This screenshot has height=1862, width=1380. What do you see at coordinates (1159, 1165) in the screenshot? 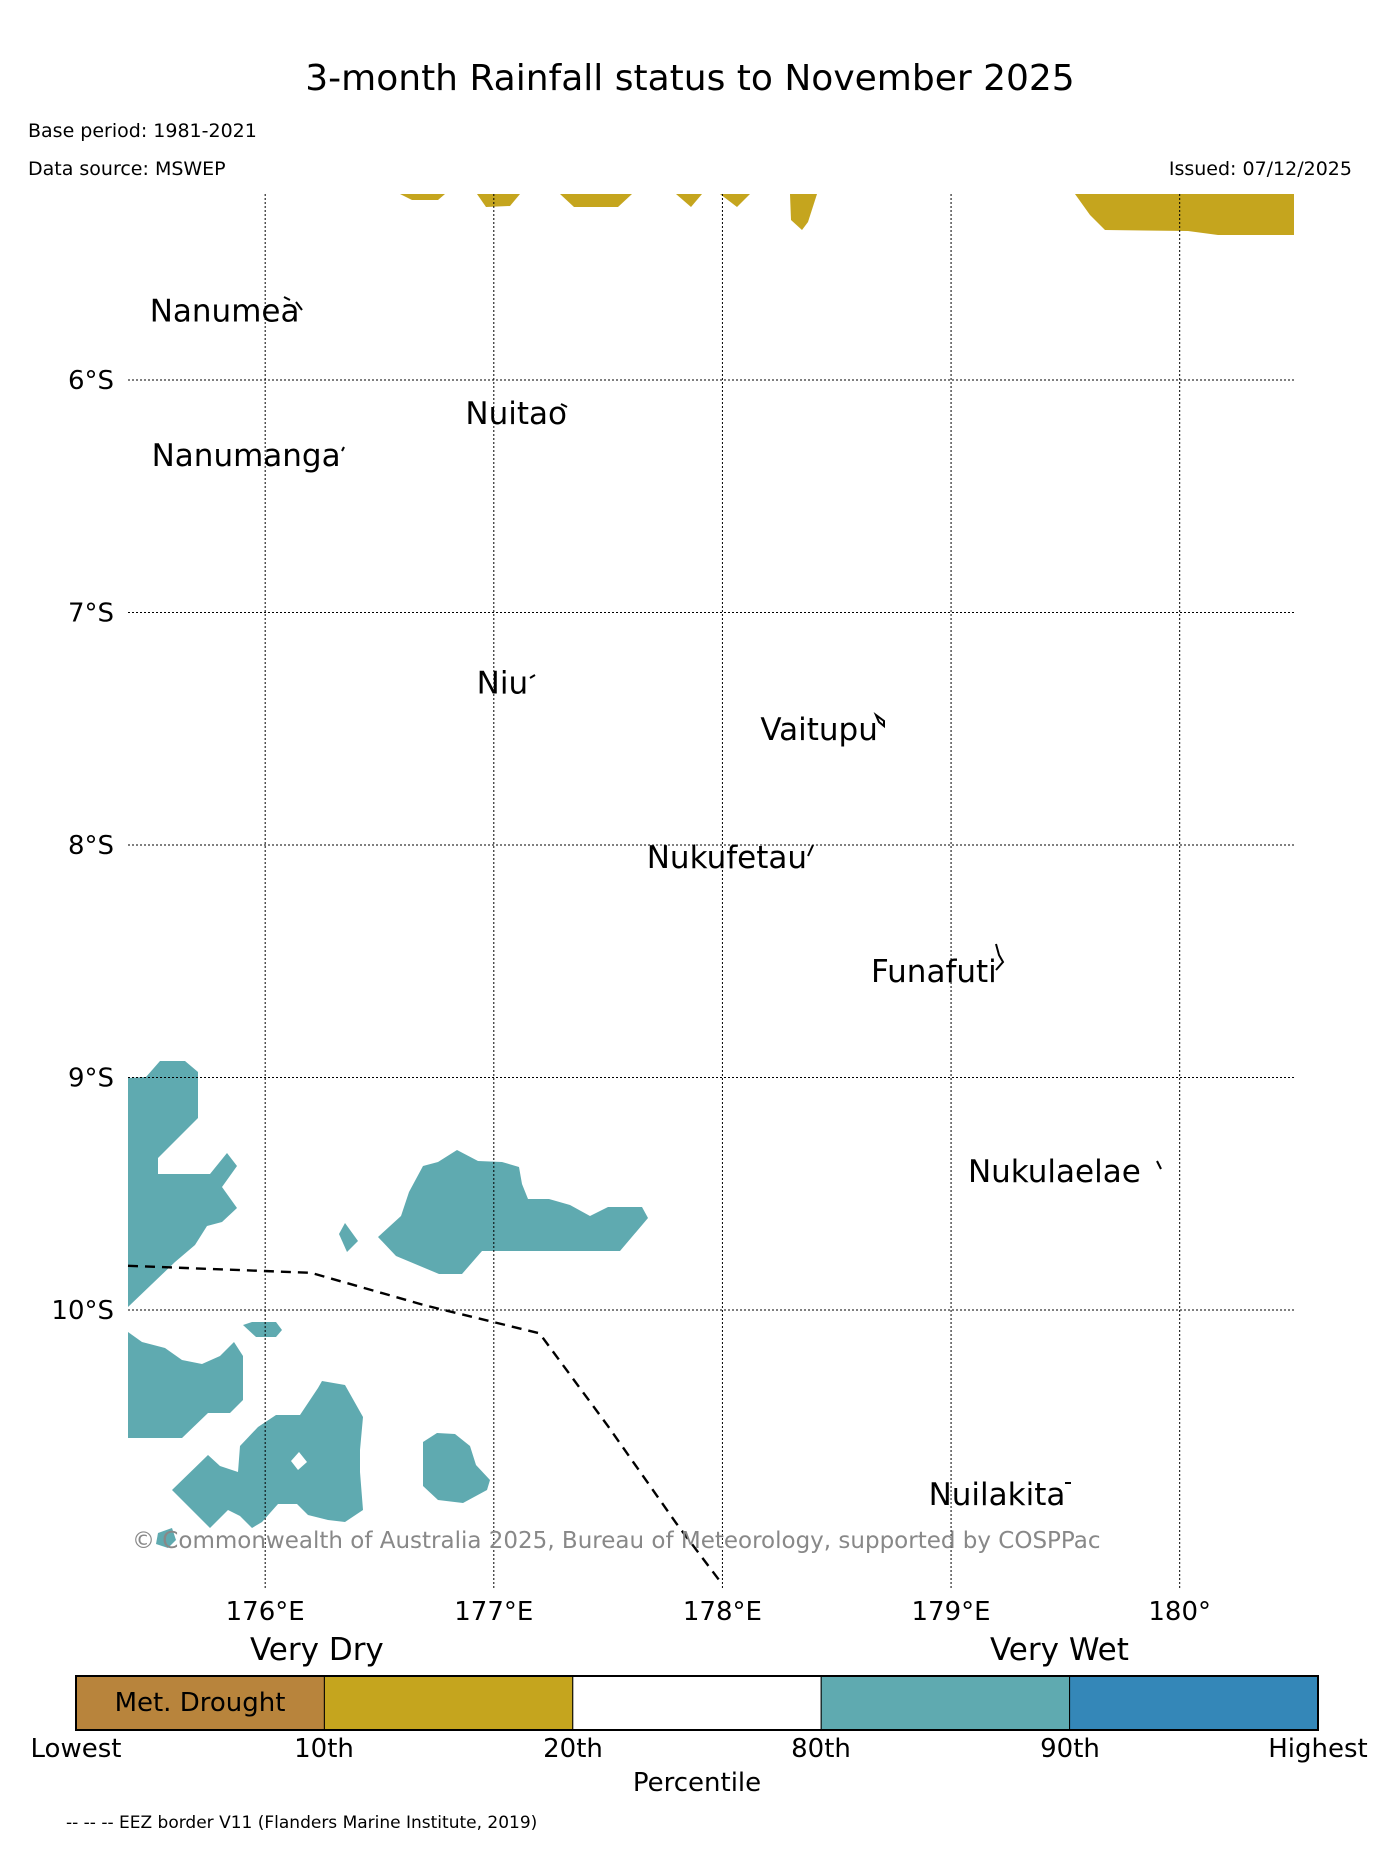
I see `nukulaelae-atoll` at bounding box center [1159, 1165].